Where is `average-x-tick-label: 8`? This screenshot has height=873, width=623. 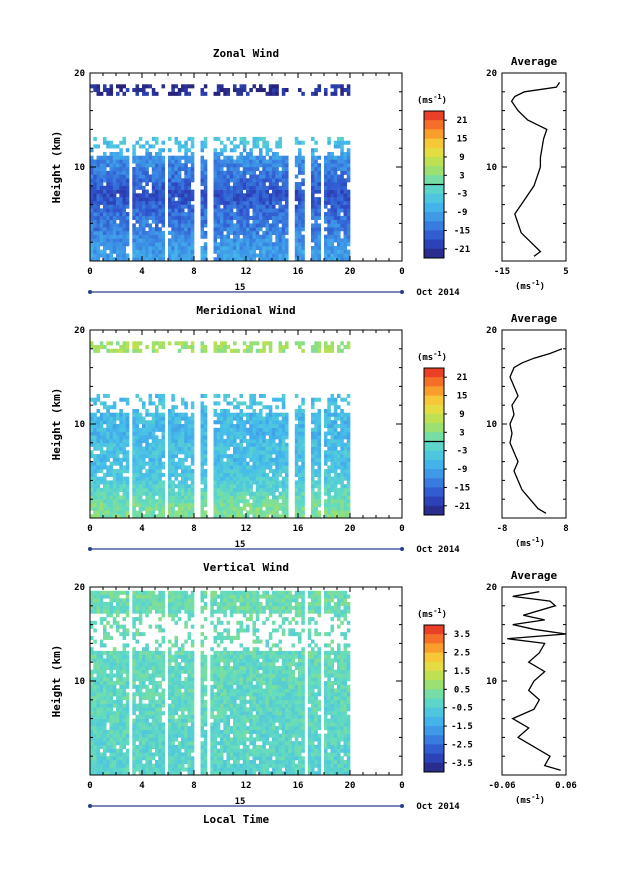
average-x-tick-label: 8 is located at coordinates (565, 529).